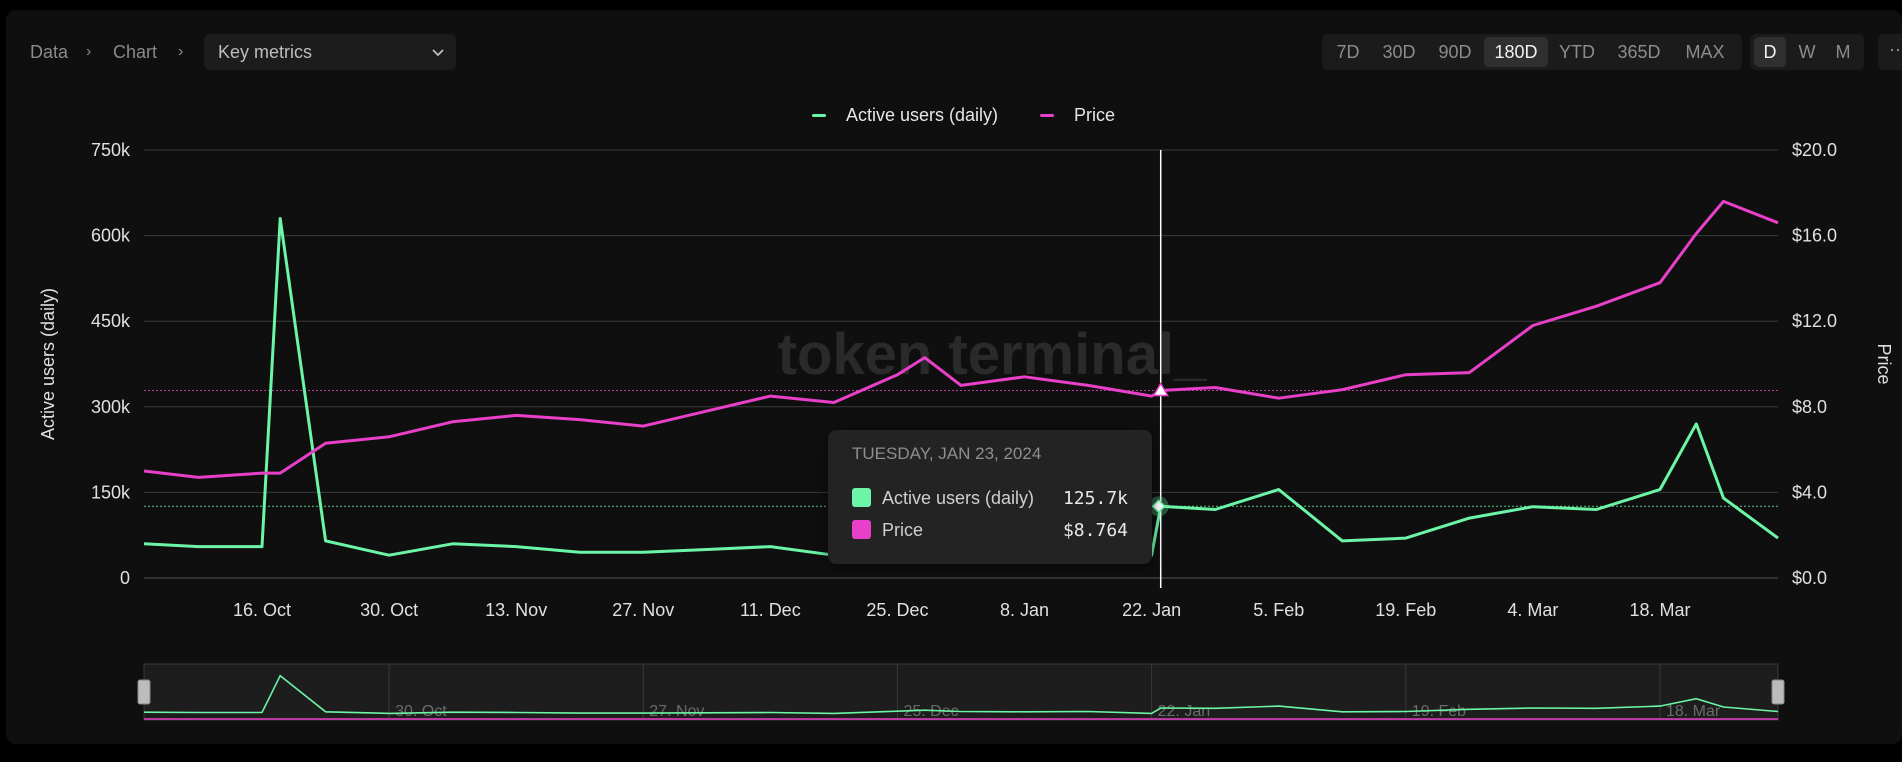  Describe the element at coordinates (1659, 610) in the screenshot. I see `x-tick-label: 18. Mar` at that location.